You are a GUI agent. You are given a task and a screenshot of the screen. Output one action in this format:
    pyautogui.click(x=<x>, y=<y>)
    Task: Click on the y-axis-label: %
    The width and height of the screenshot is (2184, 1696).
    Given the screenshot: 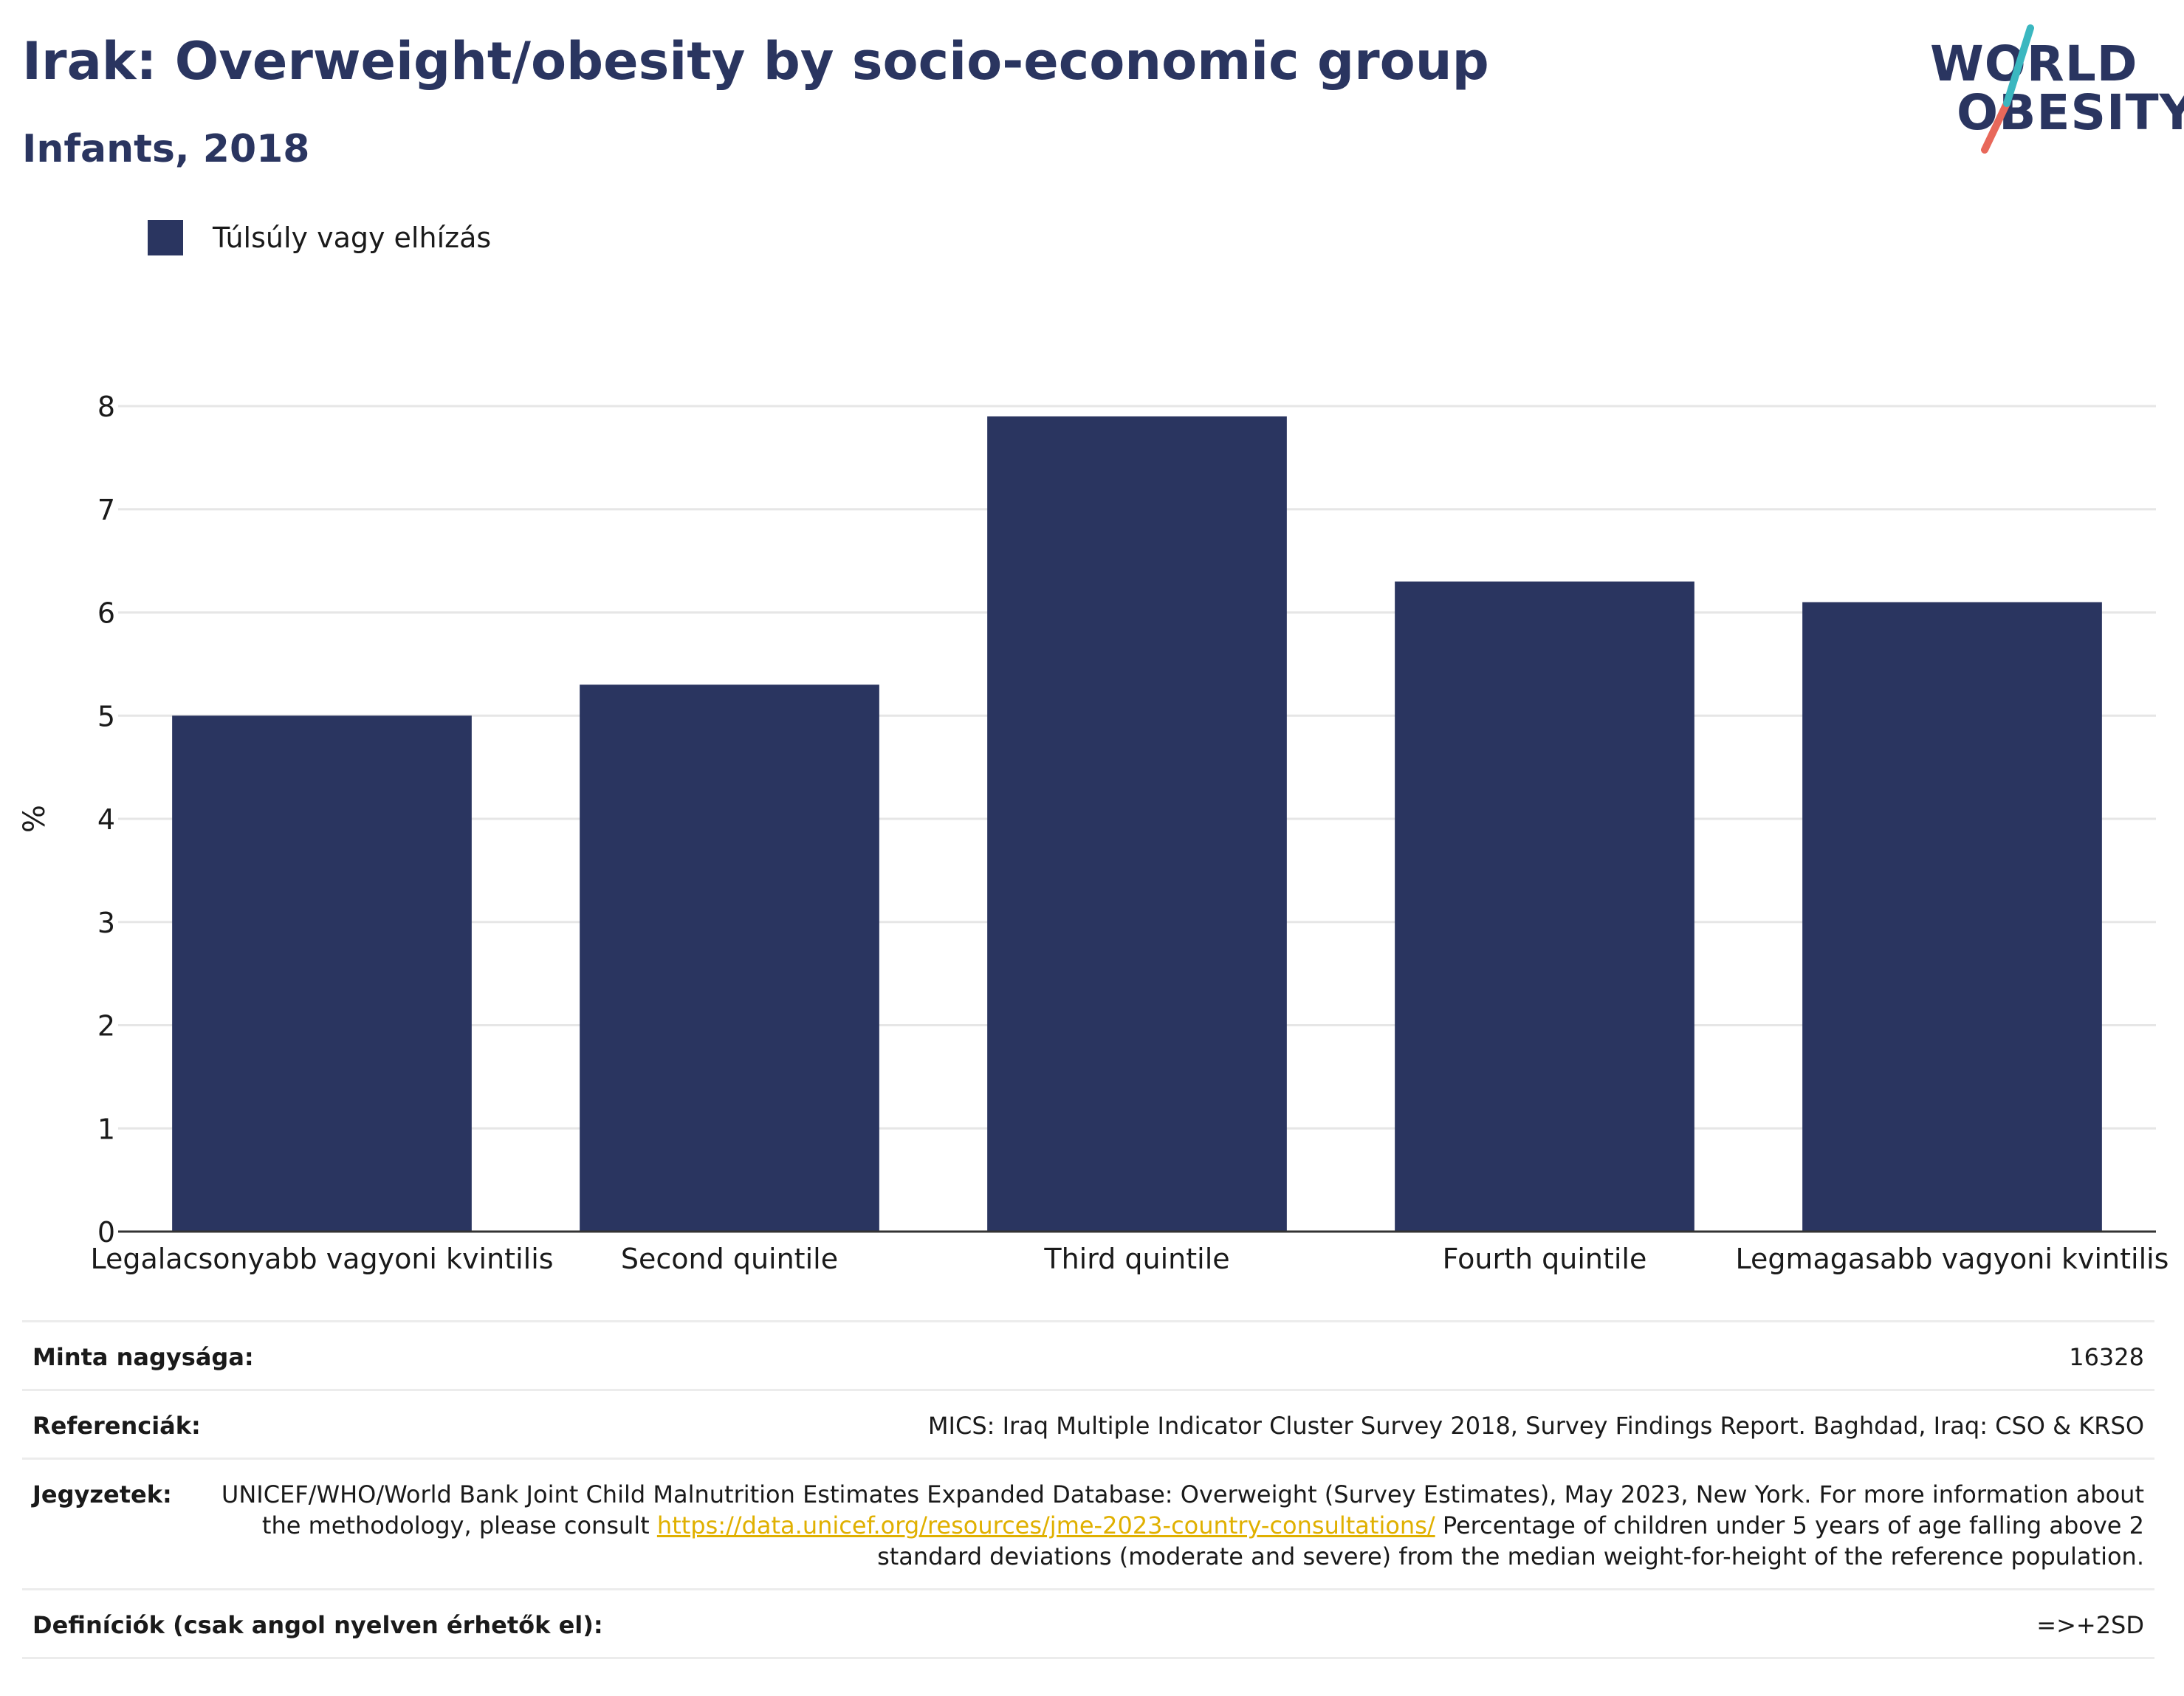 What is the action you would take?
    pyautogui.click(x=35, y=819)
    